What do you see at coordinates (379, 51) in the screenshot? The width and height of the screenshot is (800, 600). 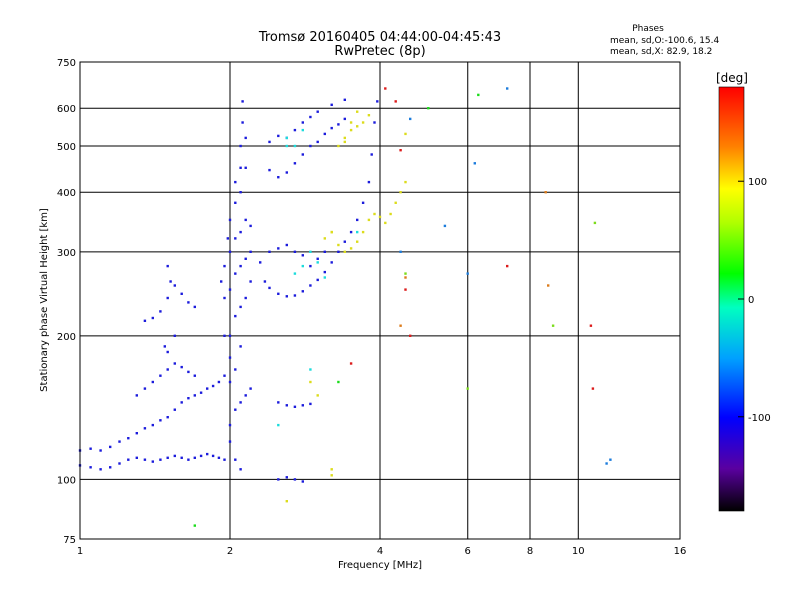 I see `chart-subtitle: RwPretec (8p)` at bounding box center [379, 51].